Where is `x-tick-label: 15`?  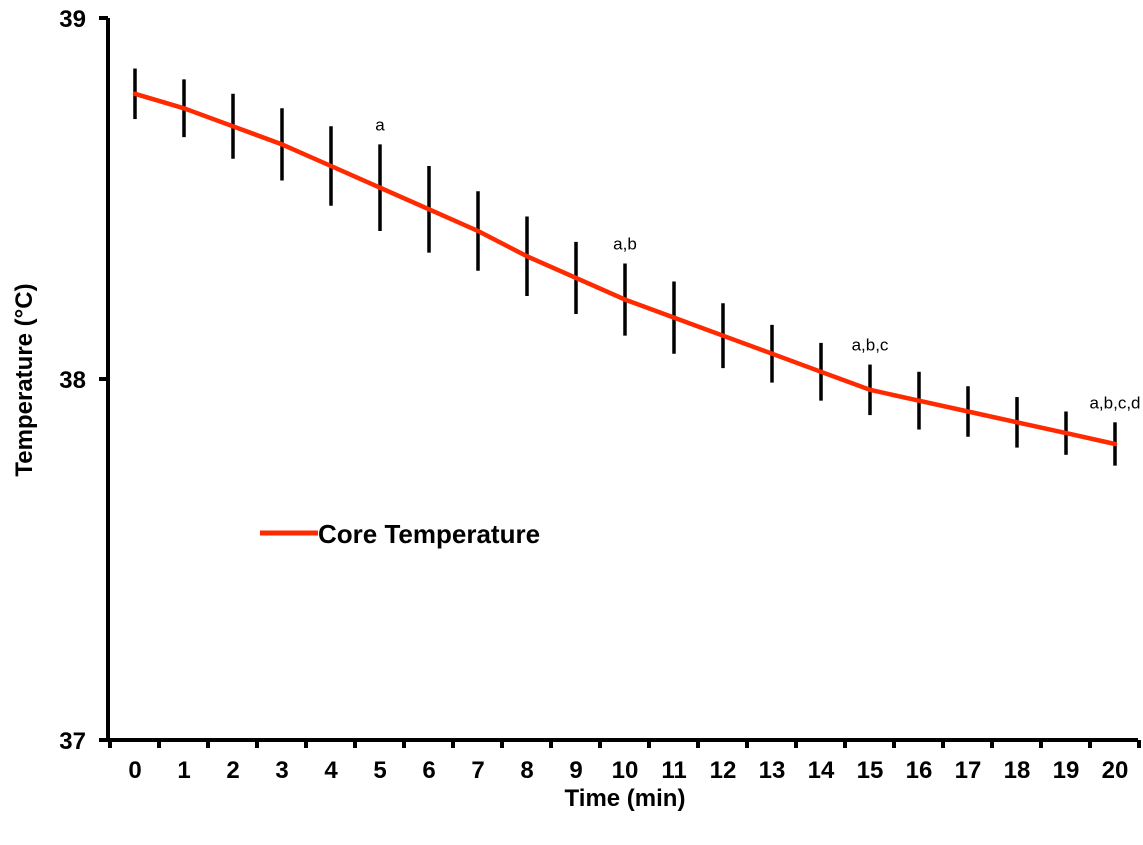
x-tick-label: 15 is located at coordinates (870, 770).